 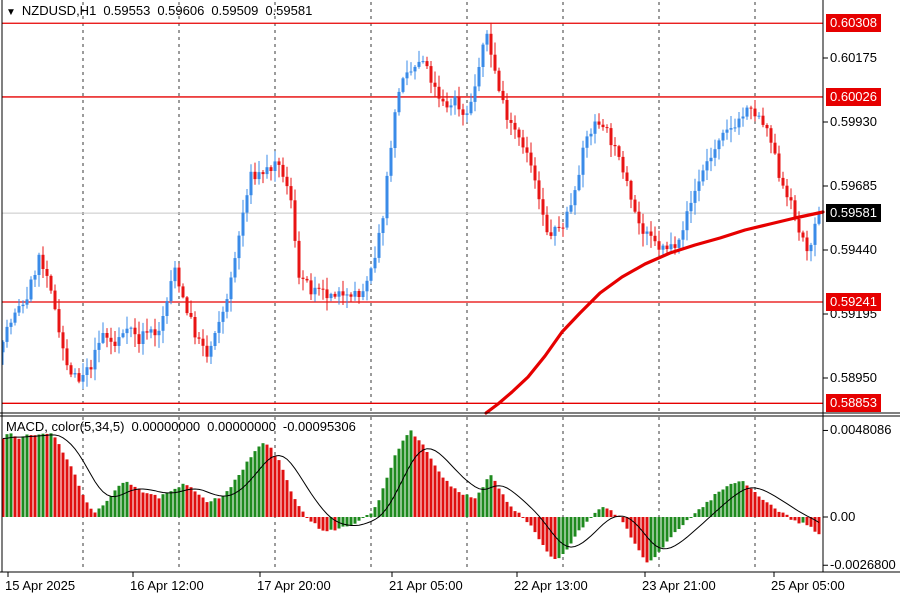 What do you see at coordinates (853, 23) in the screenshot?
I see `price-level-badge: 0.60308` at bounding box center [853, 23].